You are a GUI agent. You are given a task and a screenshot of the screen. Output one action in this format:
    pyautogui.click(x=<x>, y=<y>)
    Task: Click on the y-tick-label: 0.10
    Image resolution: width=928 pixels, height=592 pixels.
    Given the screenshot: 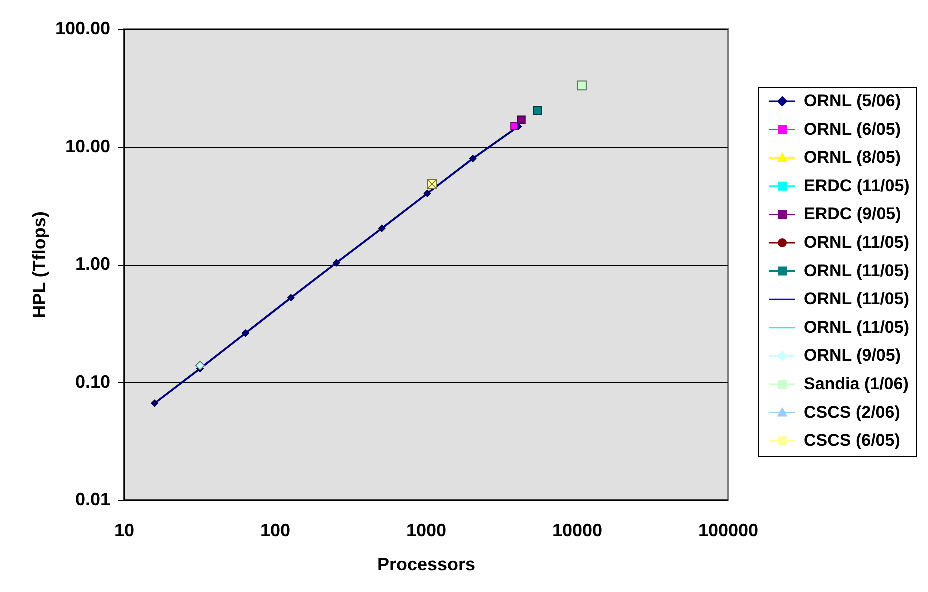 What is the action you would take?
    pyautogui.click(x=92, y=382)
    